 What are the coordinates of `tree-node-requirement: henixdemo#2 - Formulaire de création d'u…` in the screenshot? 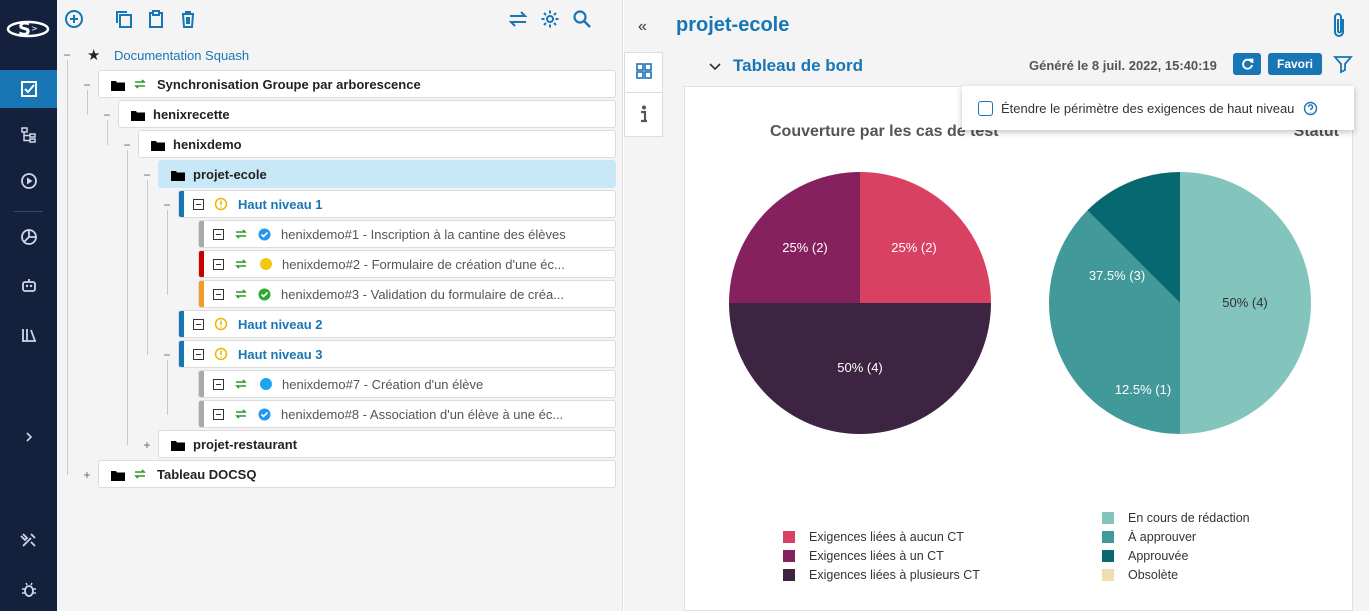 It's located at (407, 264).